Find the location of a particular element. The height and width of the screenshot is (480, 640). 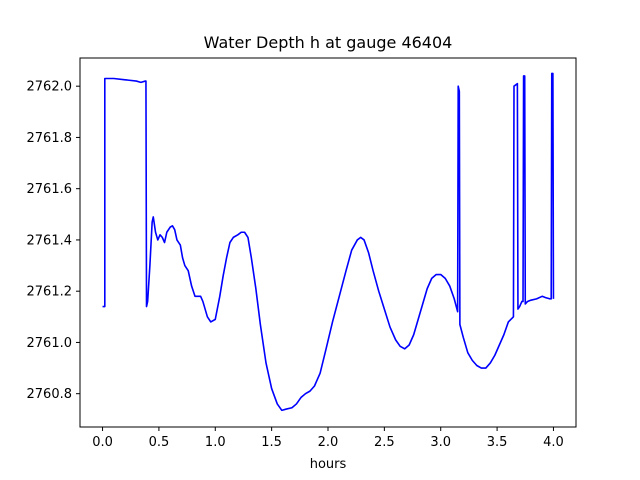

x-tick-label: 3.5 is located at coordinates (497, 442).